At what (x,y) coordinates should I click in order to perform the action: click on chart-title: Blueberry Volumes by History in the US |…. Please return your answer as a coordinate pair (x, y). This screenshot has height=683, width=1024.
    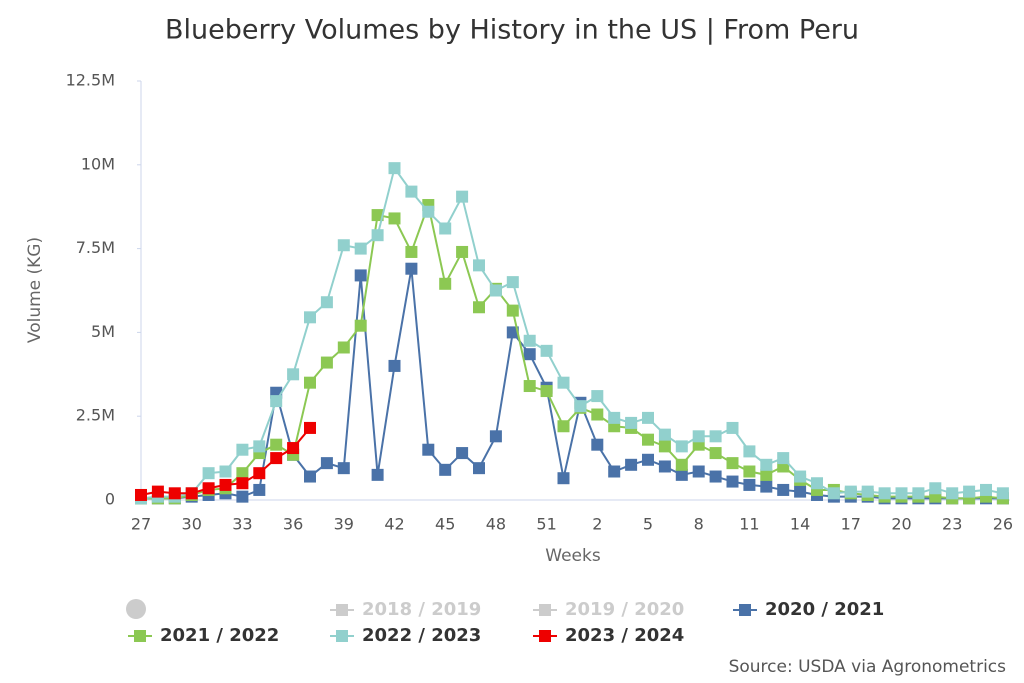
    Looking at the image, I should click on (512, 30).